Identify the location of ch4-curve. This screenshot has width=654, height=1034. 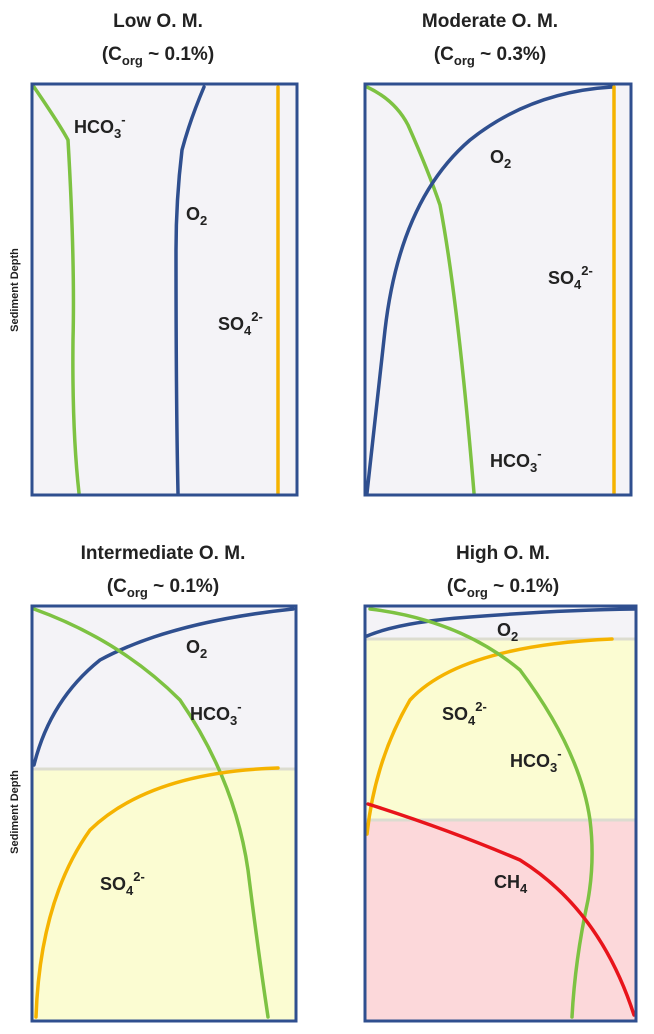
(501, 909).